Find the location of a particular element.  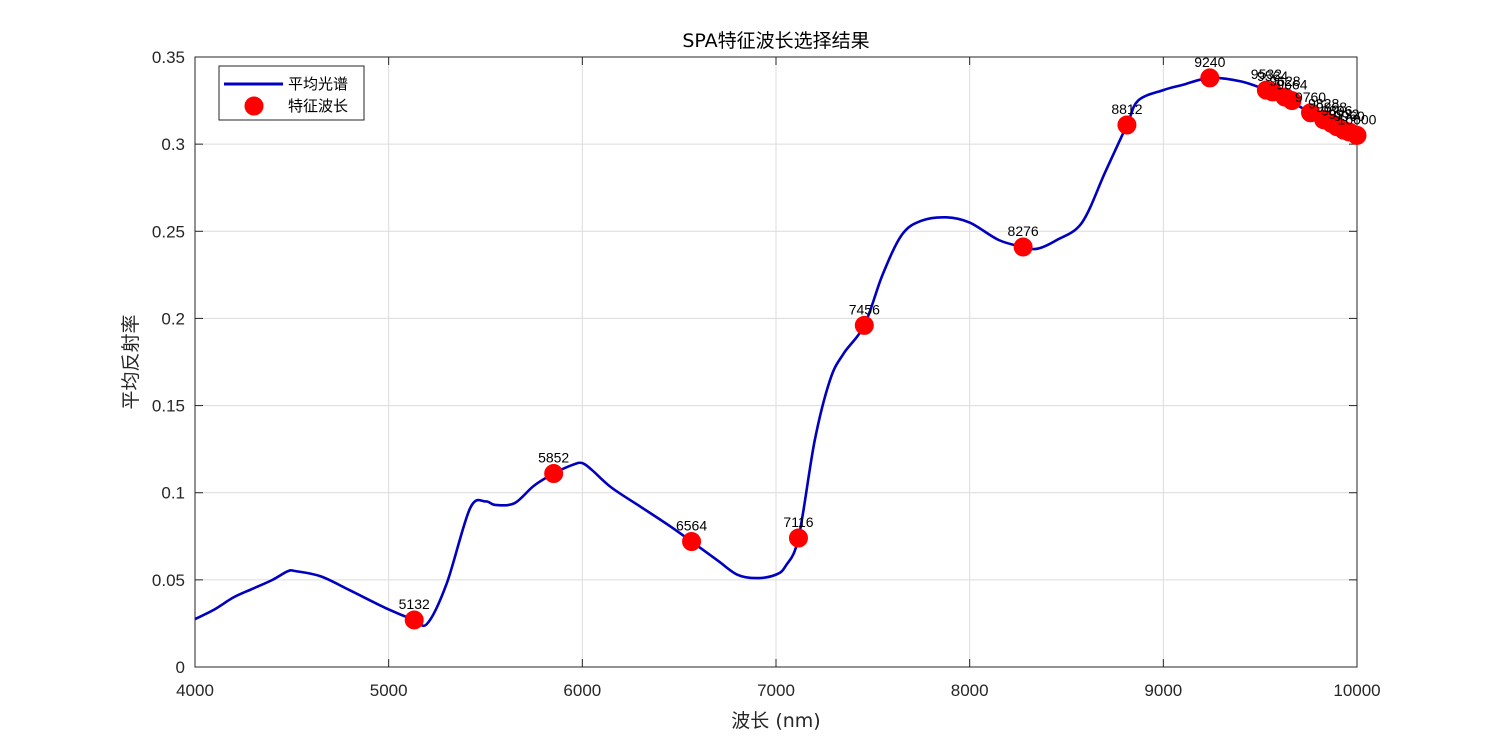

feature-wavelength-label: 9932 is located at coordinates (1343, 114).